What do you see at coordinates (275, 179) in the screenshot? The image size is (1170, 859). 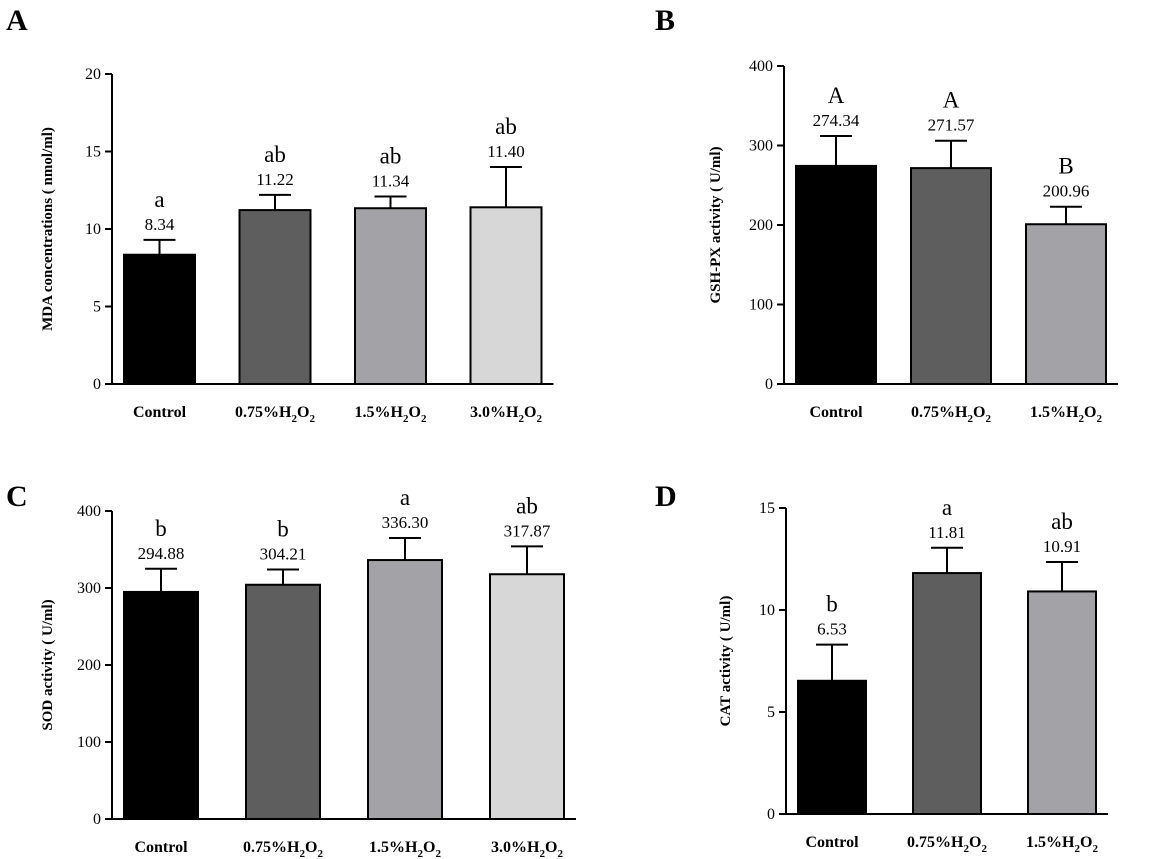 I see `data-label: 11.22` at bounding box center [275, 179].